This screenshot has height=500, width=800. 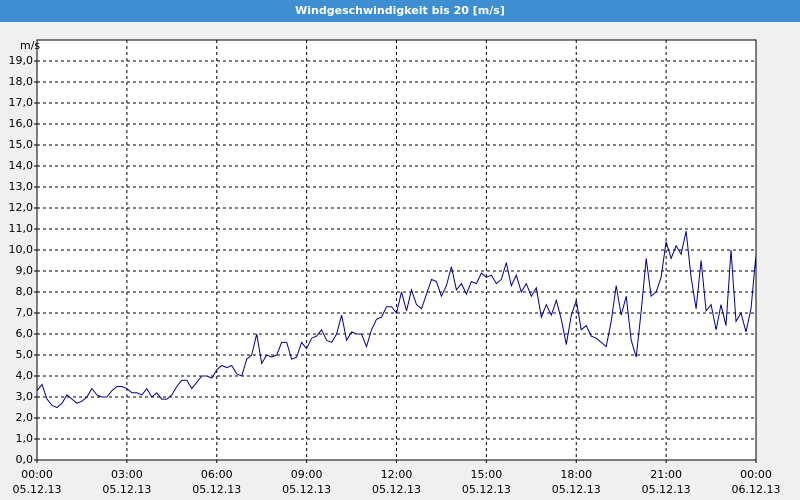 What do you see at coordinates (30, 45) in the screenshot?
I see `y-axis-label: m/s` at bounding box center [30, 45].